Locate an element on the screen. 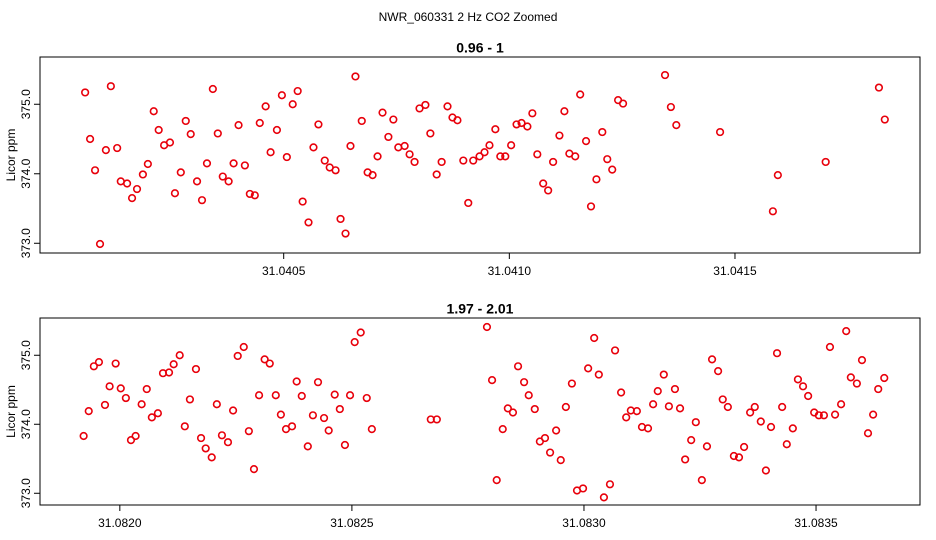 The image size is (936, 540). x-tick-label: 31.0835 is located at coordinates (816, 523).